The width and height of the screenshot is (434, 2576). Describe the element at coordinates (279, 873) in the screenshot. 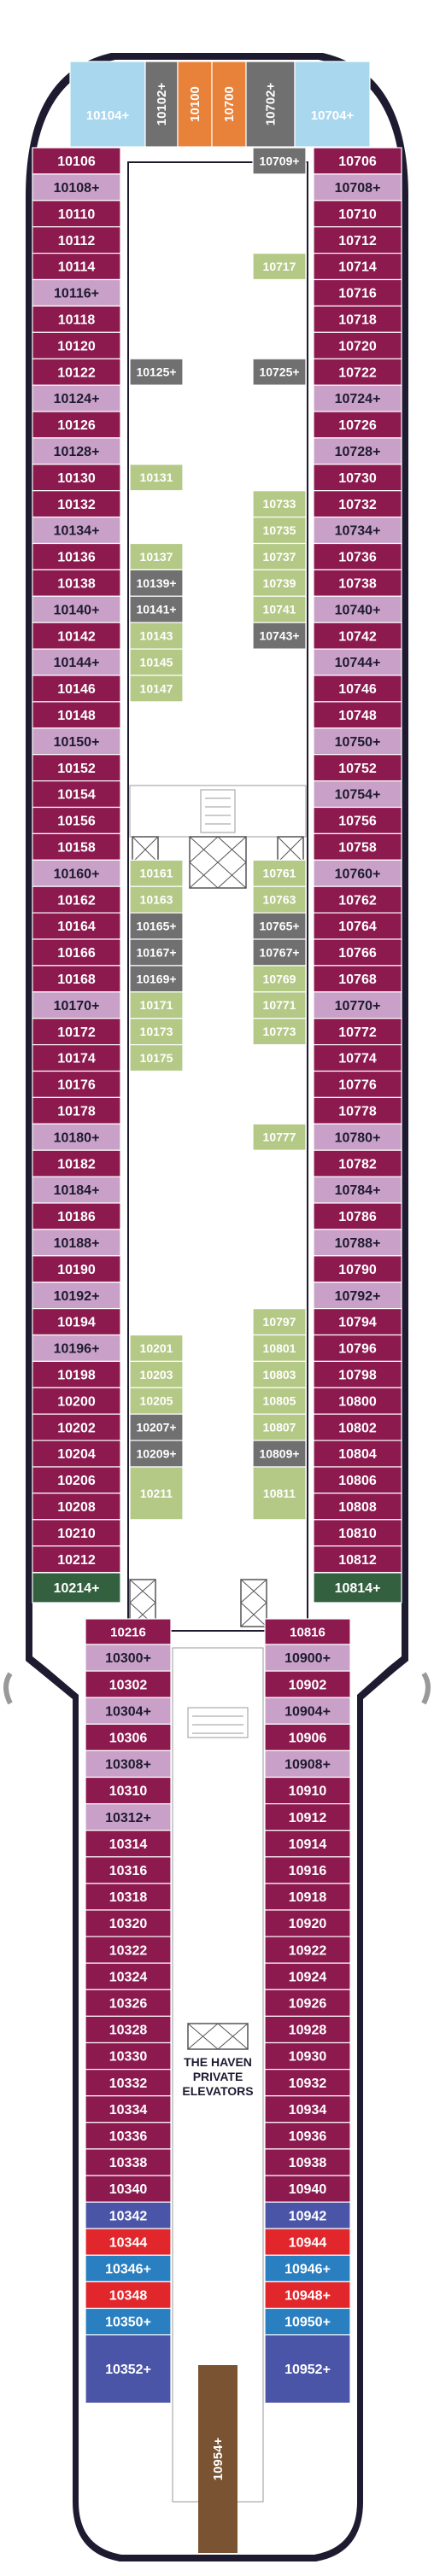

I see `interior-cabin-right: 10761` at that location.